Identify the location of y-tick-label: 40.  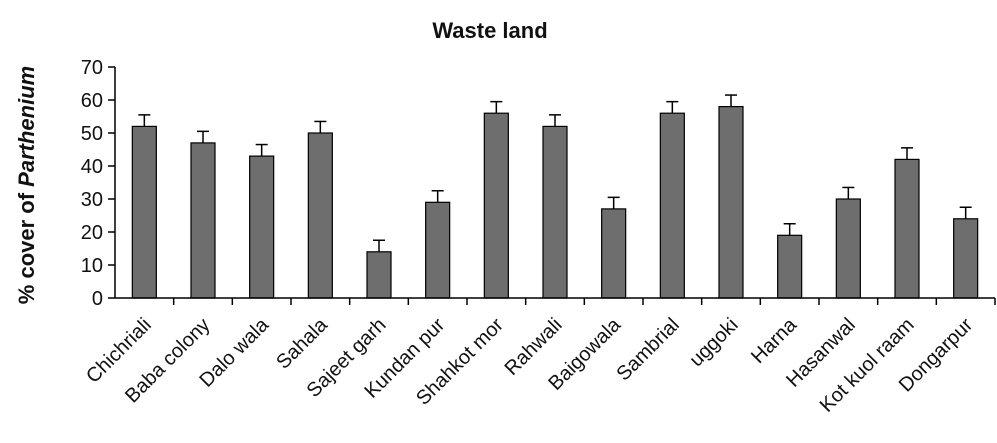
(92, 167).